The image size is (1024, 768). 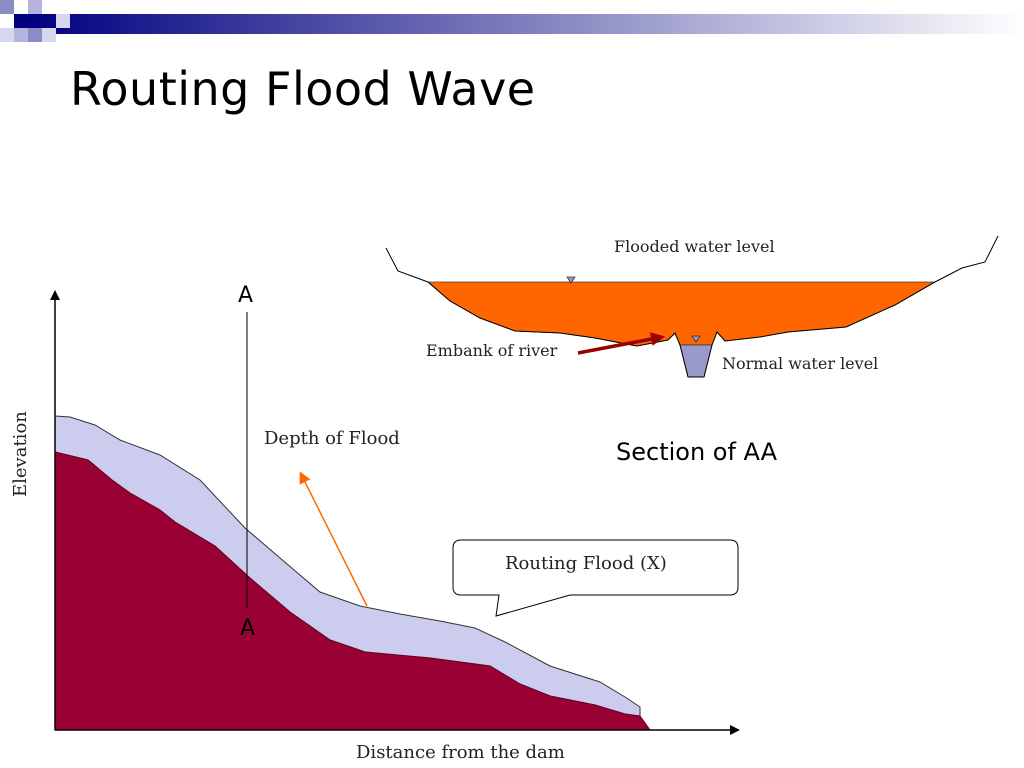 I want to click on embank-arrow, so click(x=621, y=343).